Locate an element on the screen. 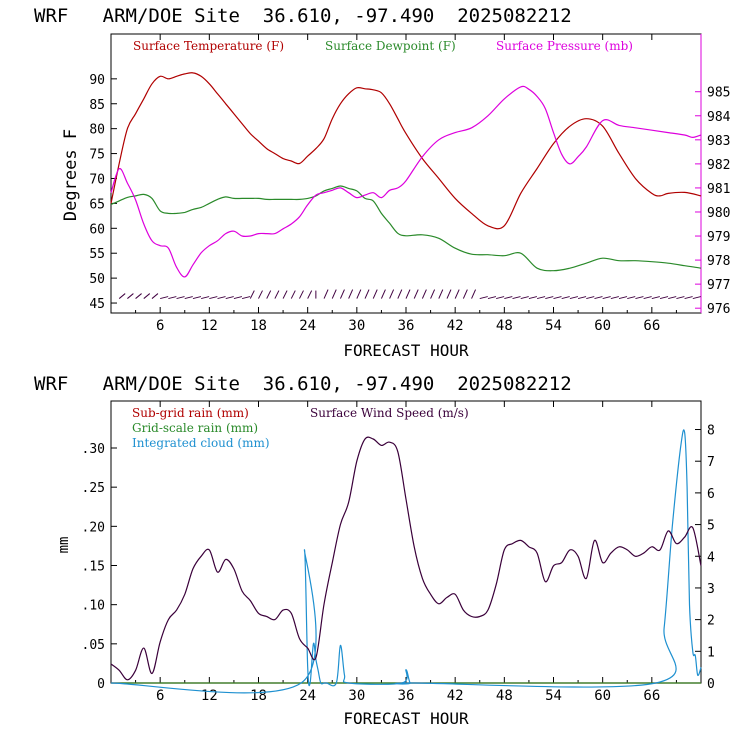 The height and width of the screenshot is (740, 740). y2-tick-label: 978 is located at coordinates (718, 261).